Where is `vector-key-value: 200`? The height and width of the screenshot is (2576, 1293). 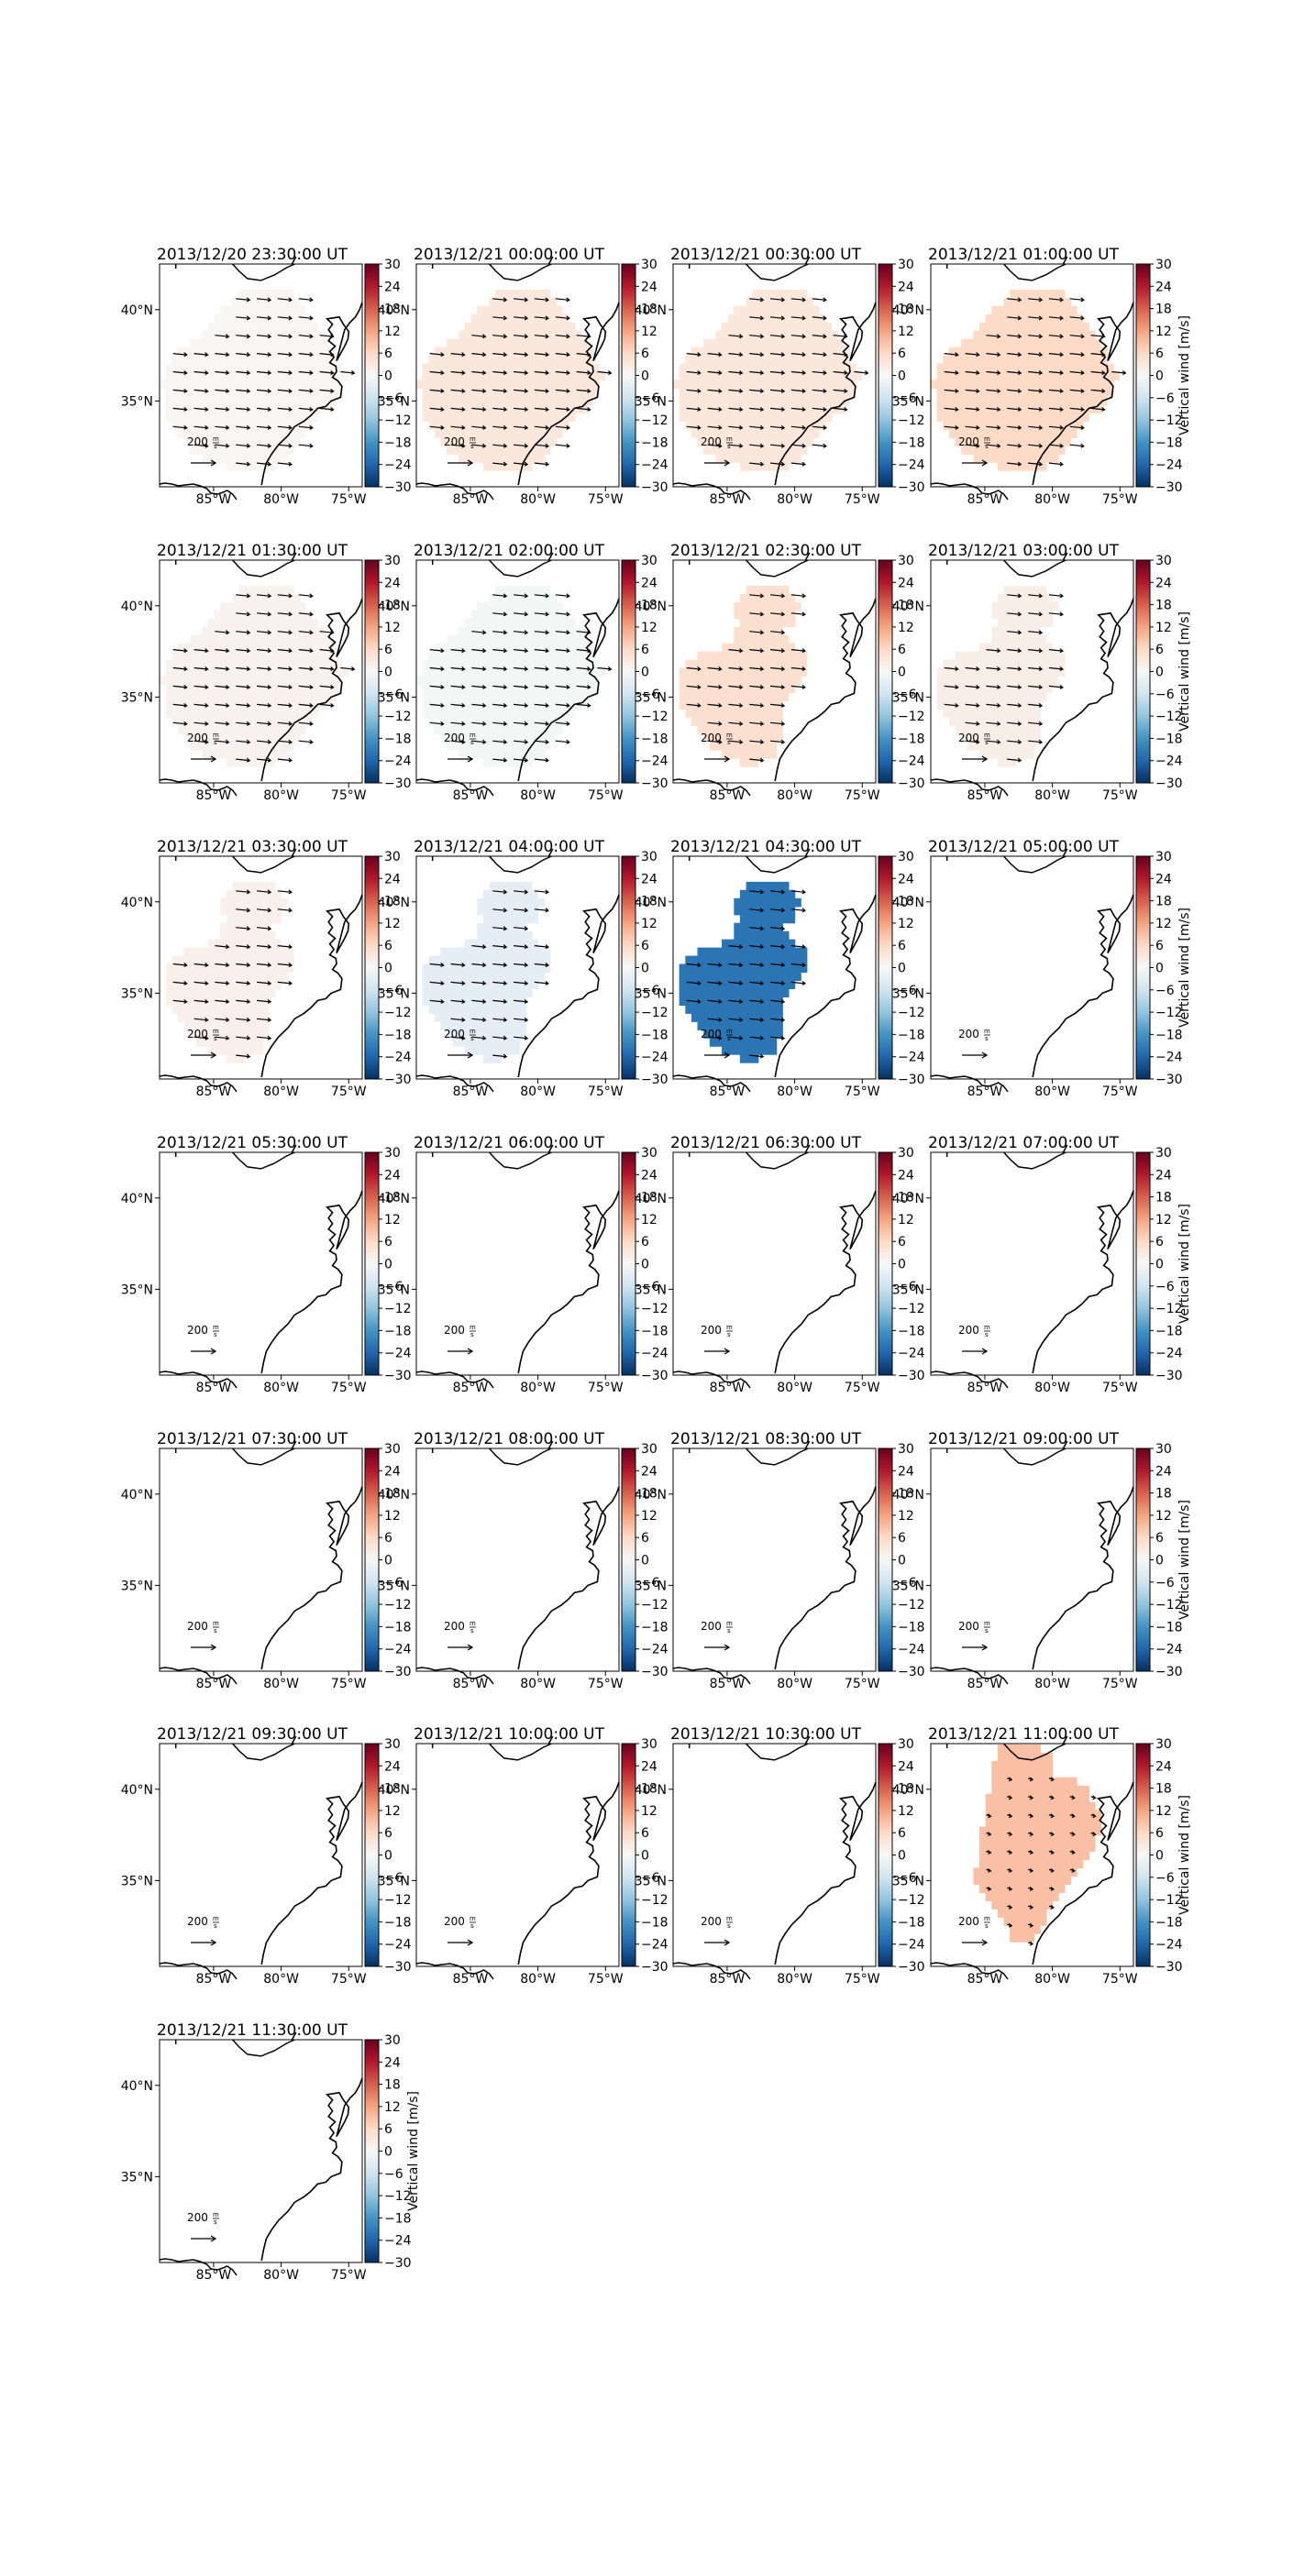 vector-key-value: 200 is located at coordinates (968, 738).